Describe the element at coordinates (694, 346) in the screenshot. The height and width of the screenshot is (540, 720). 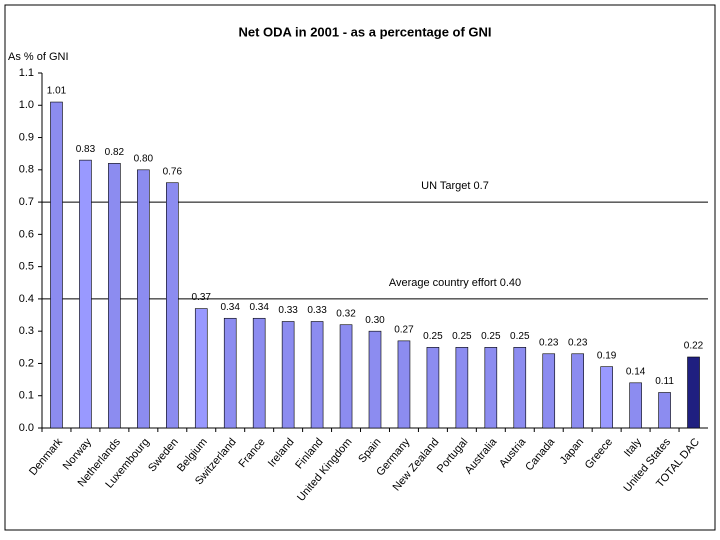
I see `value-label: 0.22` at that location.